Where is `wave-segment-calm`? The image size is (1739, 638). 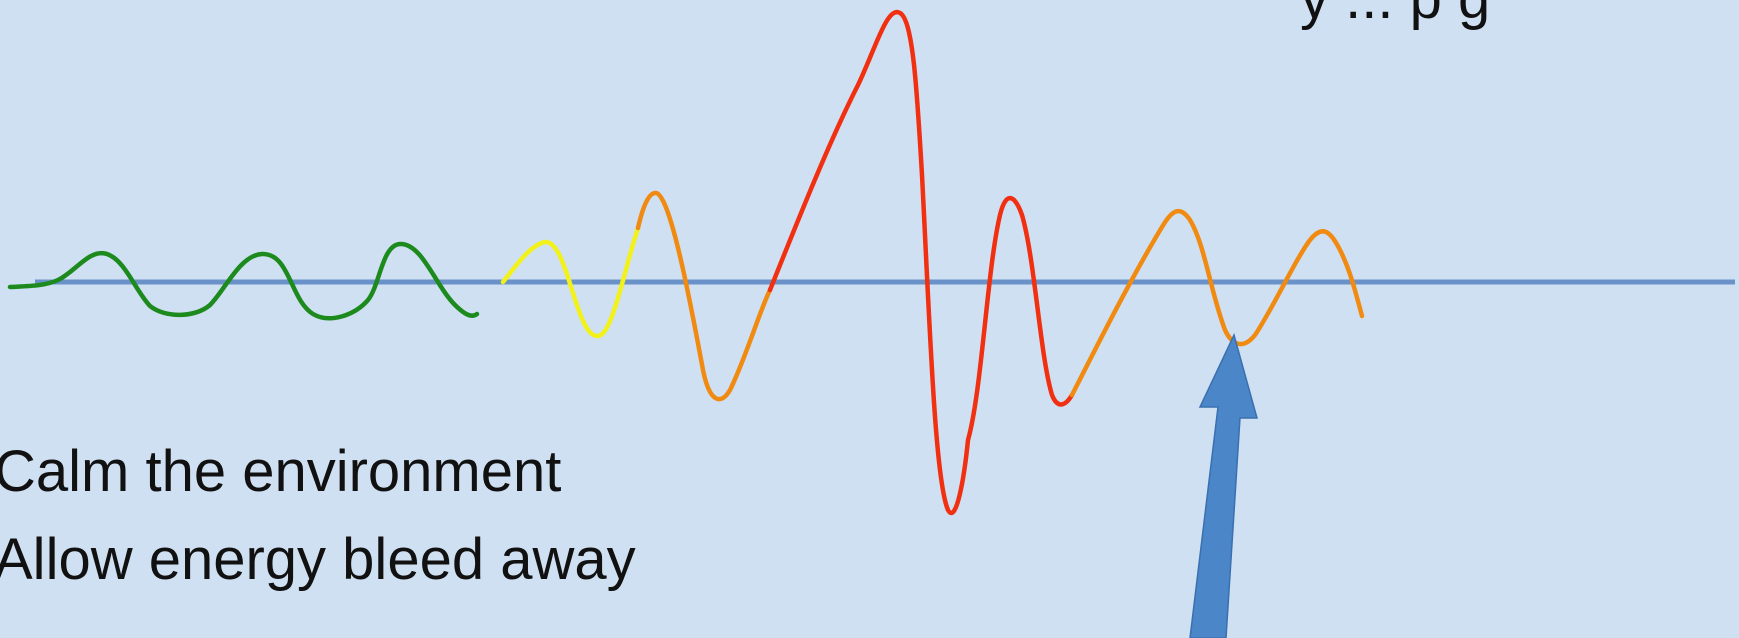
wave-segment-calm is located at coordinates (243, 281).